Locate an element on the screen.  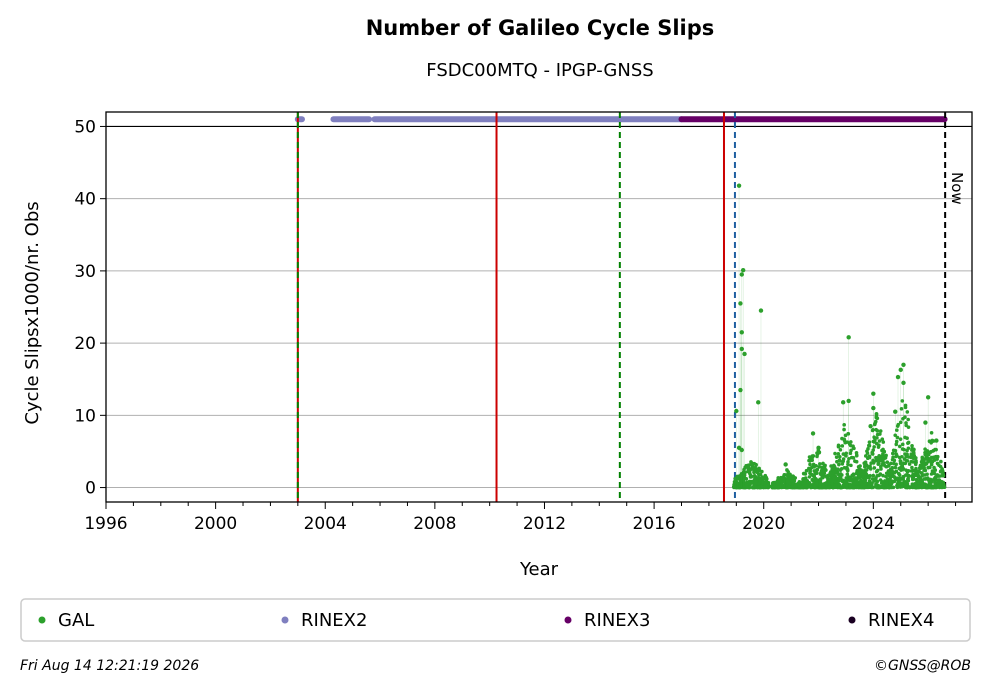
y-axis-label: Cycle Slipsx1000/nr. Obs is located at coordinates (32, 312).